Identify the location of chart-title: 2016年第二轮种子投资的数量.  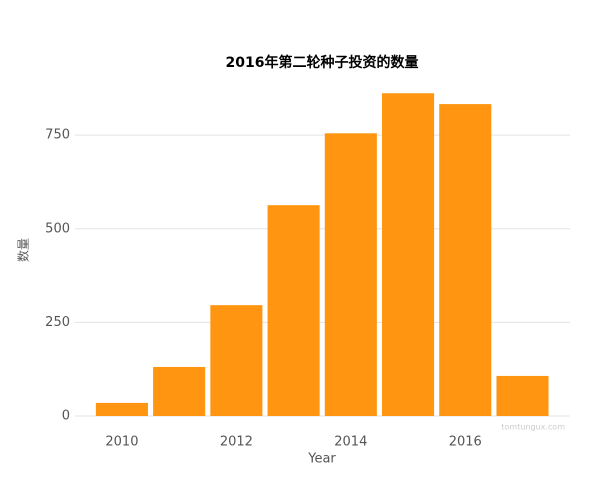
(322, 62).